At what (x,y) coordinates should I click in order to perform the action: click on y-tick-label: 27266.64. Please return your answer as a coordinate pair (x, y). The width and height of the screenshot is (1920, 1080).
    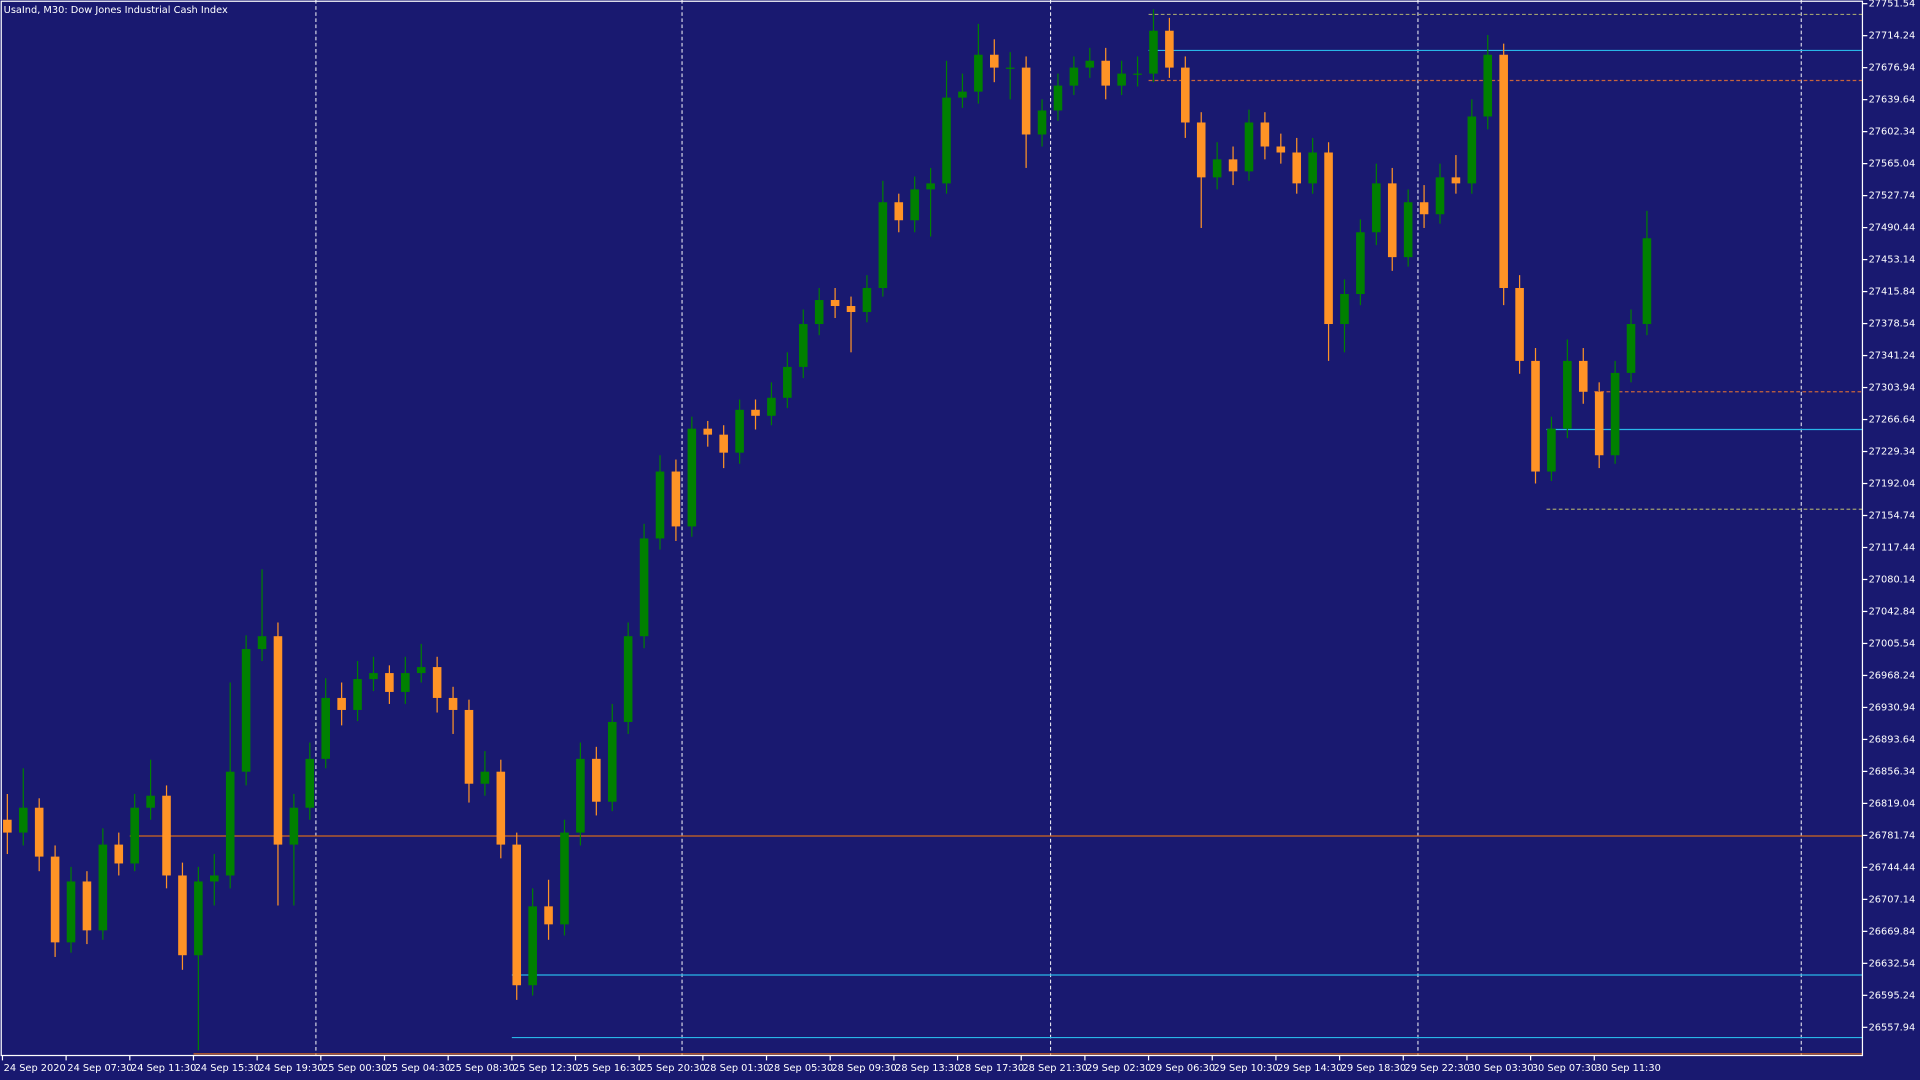
    Looking at the image, I should click on (1892, 420).